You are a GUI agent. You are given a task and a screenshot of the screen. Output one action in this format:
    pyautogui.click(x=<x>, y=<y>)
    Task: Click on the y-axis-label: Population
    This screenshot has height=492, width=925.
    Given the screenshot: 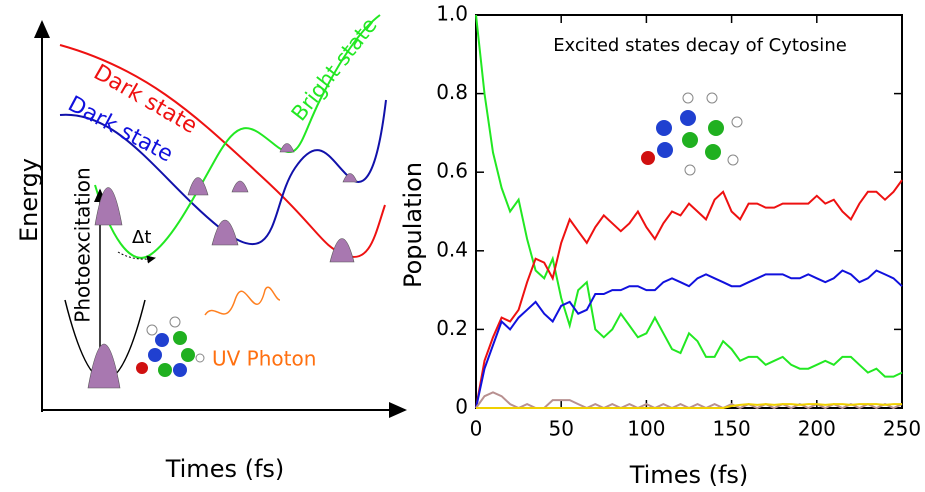 What is the action you would take?
    pyautogui.click(x=413, y=225)
    